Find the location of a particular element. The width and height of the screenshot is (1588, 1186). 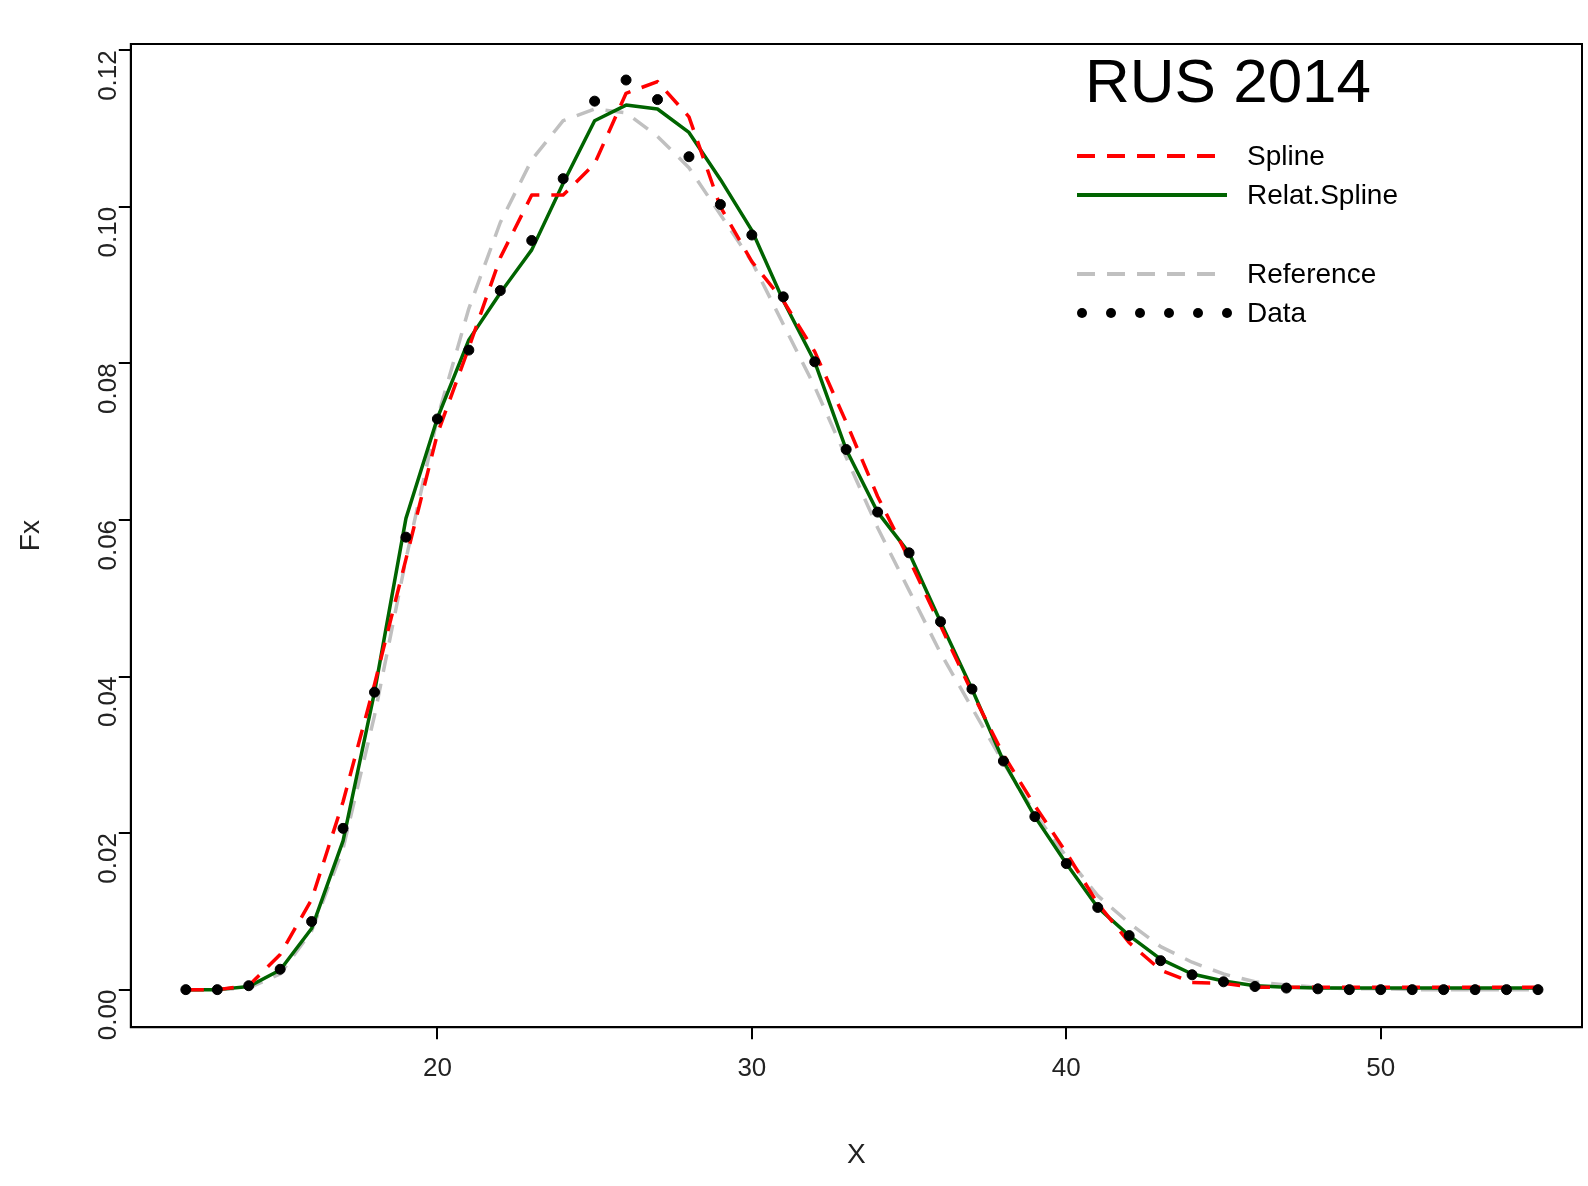

y-tick-label: 0.02 is located at coordinates (106, 858).